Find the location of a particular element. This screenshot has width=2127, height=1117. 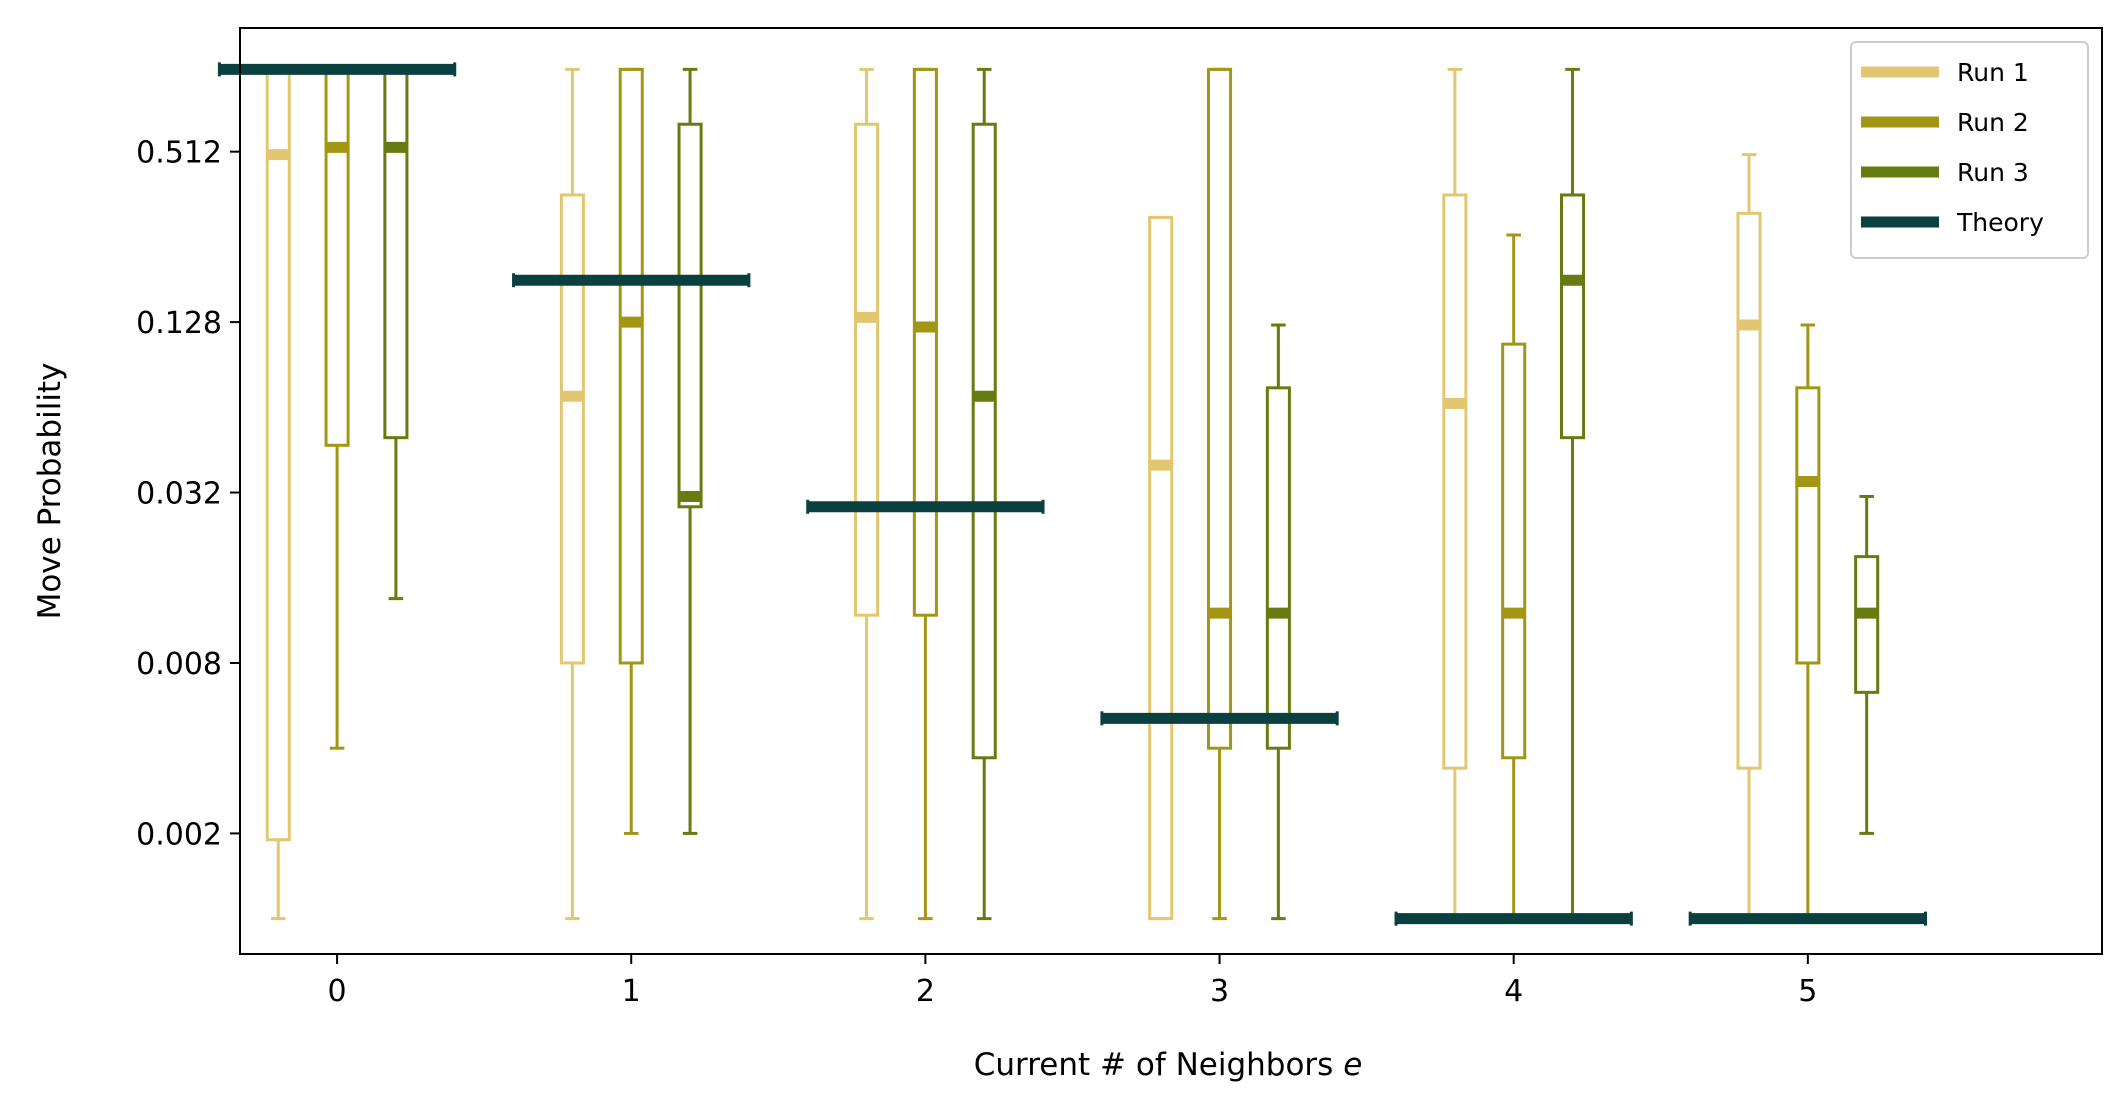

legend-label: Theory is located at coordinates (2000, 222).